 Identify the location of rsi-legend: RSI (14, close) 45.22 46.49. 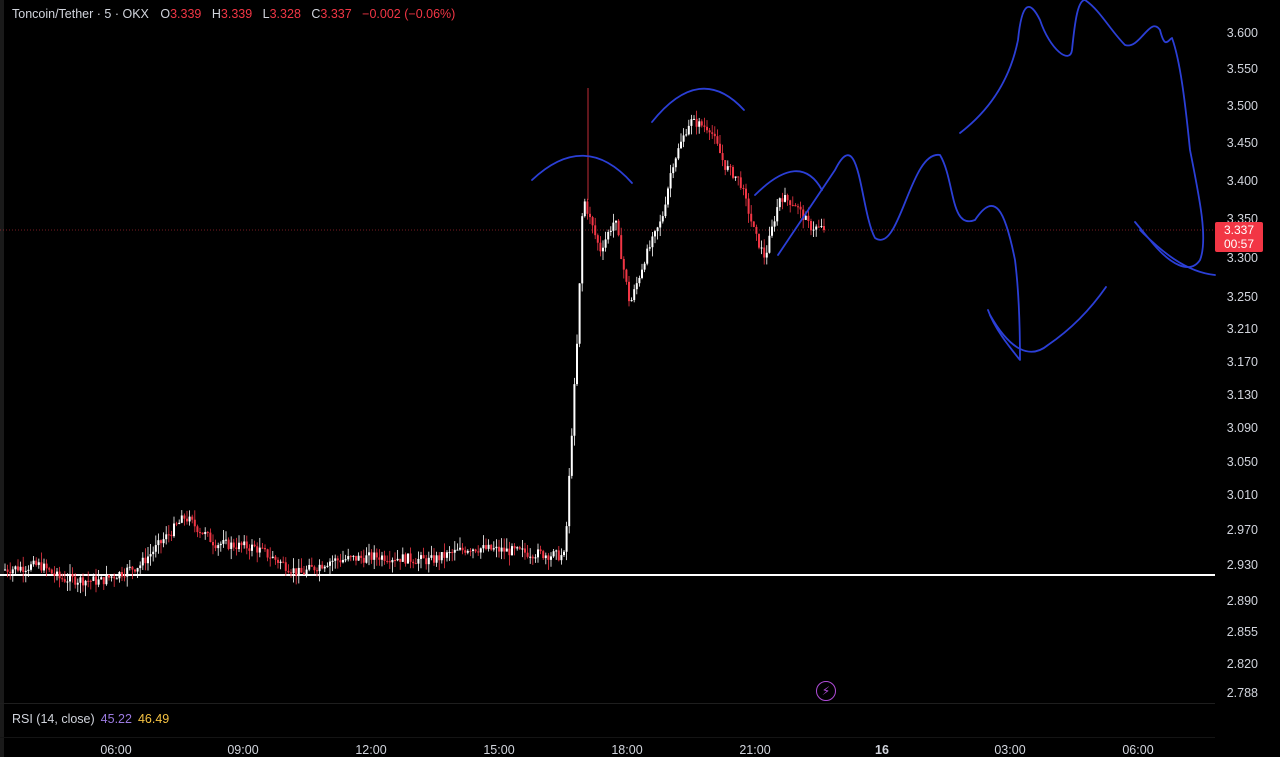
(90, 719).